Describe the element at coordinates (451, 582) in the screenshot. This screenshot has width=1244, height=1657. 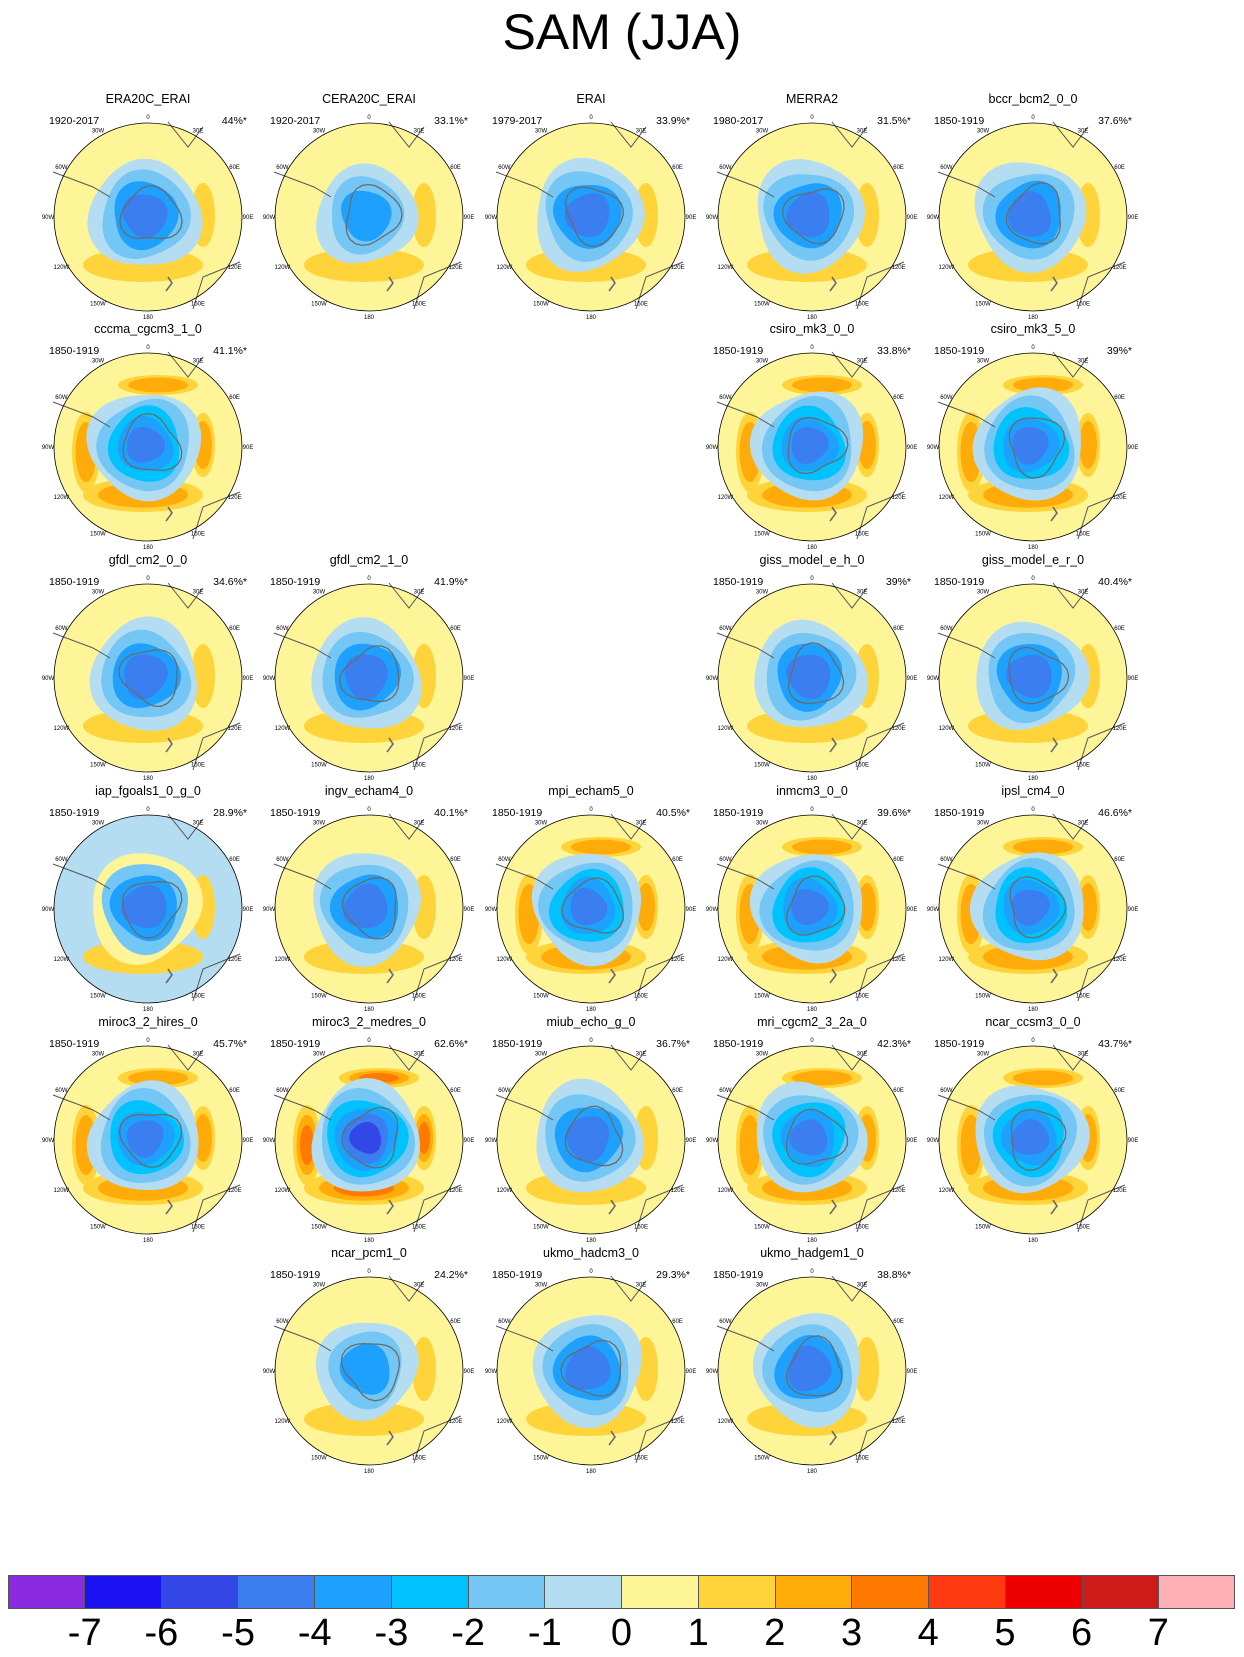
I see `panel-variance-explained: 41.9%*` at that location.